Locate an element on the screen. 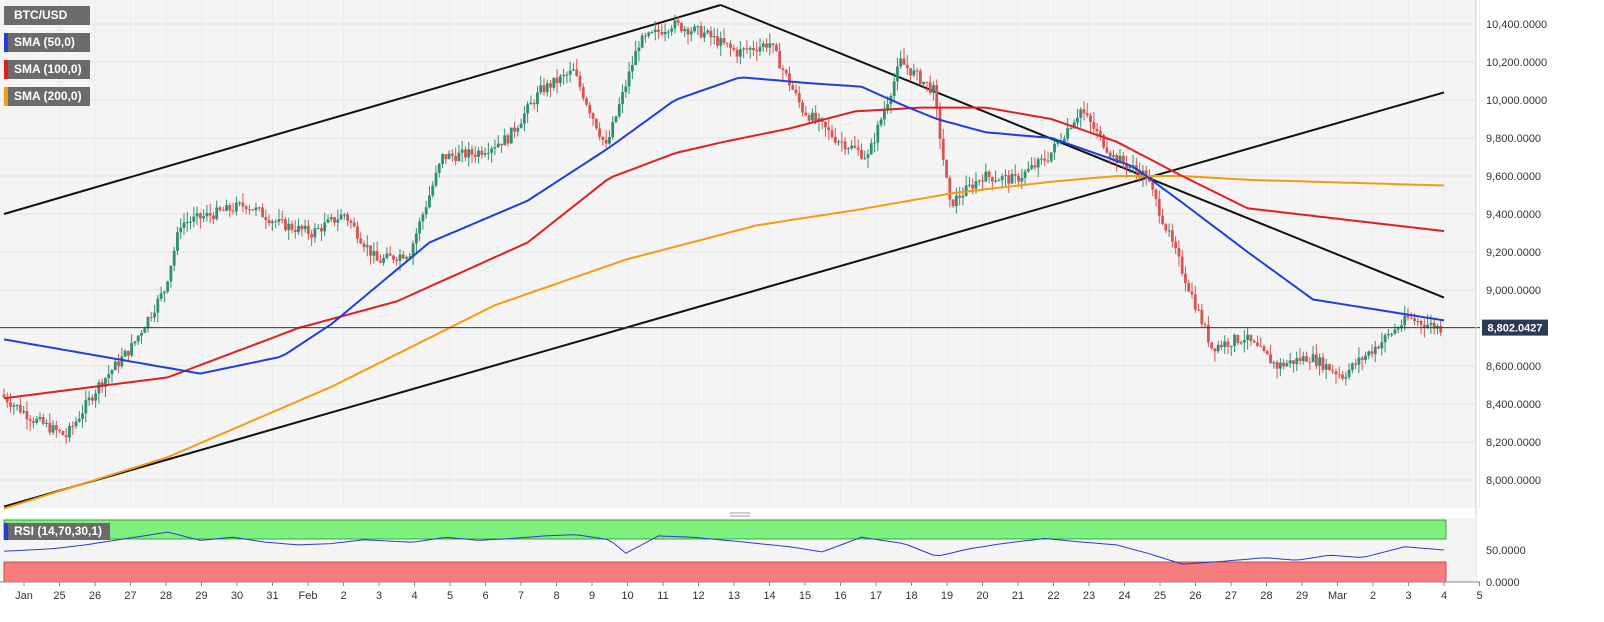 The height and width of the screenshot is (622, 1604). rsi-label-text: RSI (14,70,30,1) is located at coordinates (58, 531).